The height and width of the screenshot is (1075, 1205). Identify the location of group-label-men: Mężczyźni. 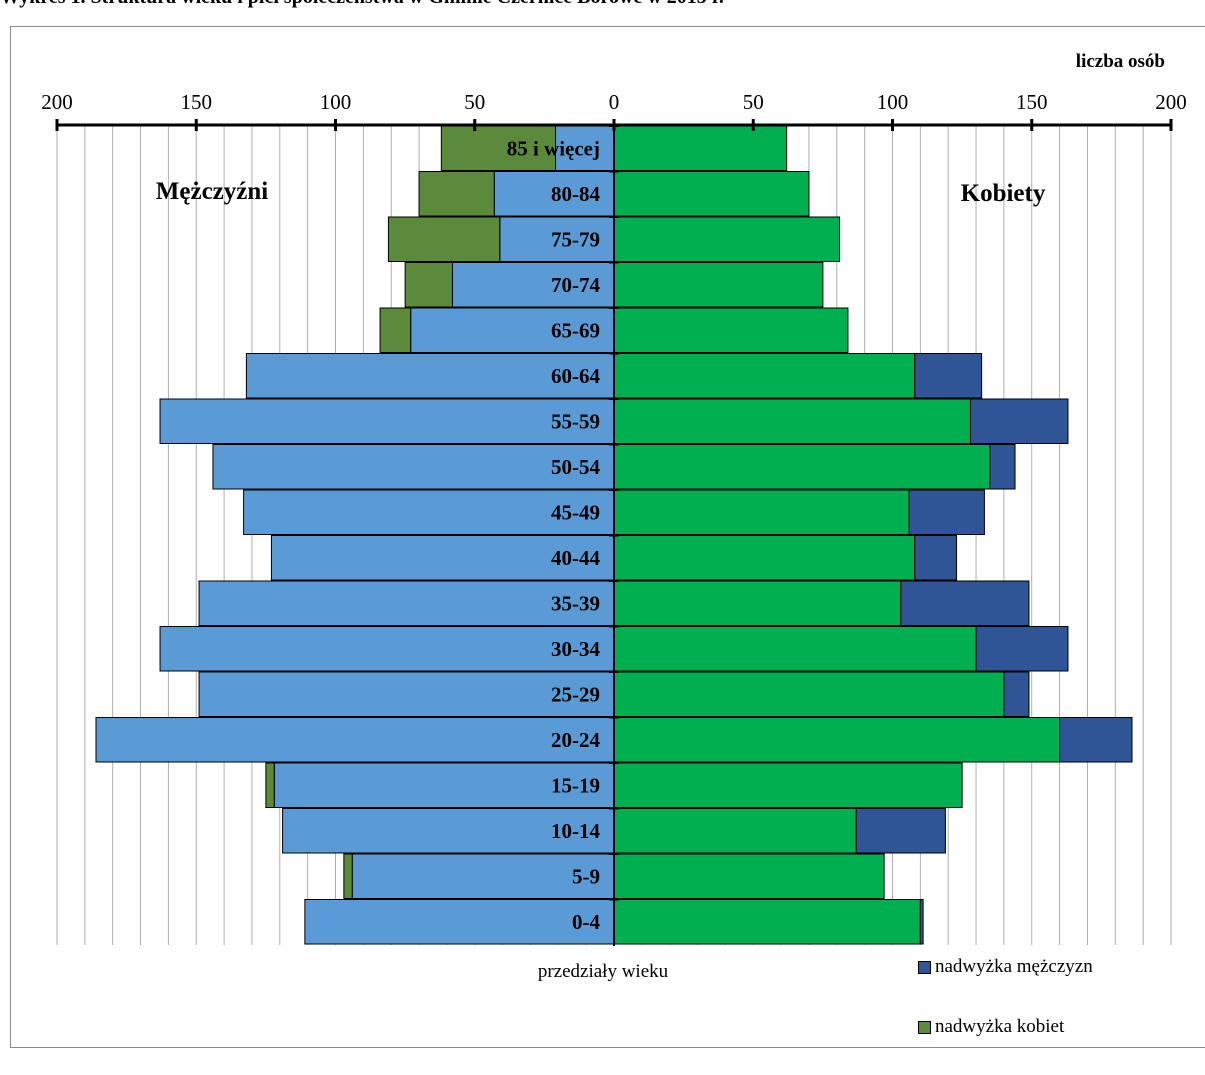
(212, 191).